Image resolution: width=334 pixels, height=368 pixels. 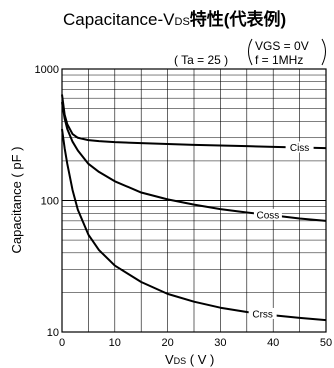 I want to click on series-line-ciss, so click(x=194, y=122).